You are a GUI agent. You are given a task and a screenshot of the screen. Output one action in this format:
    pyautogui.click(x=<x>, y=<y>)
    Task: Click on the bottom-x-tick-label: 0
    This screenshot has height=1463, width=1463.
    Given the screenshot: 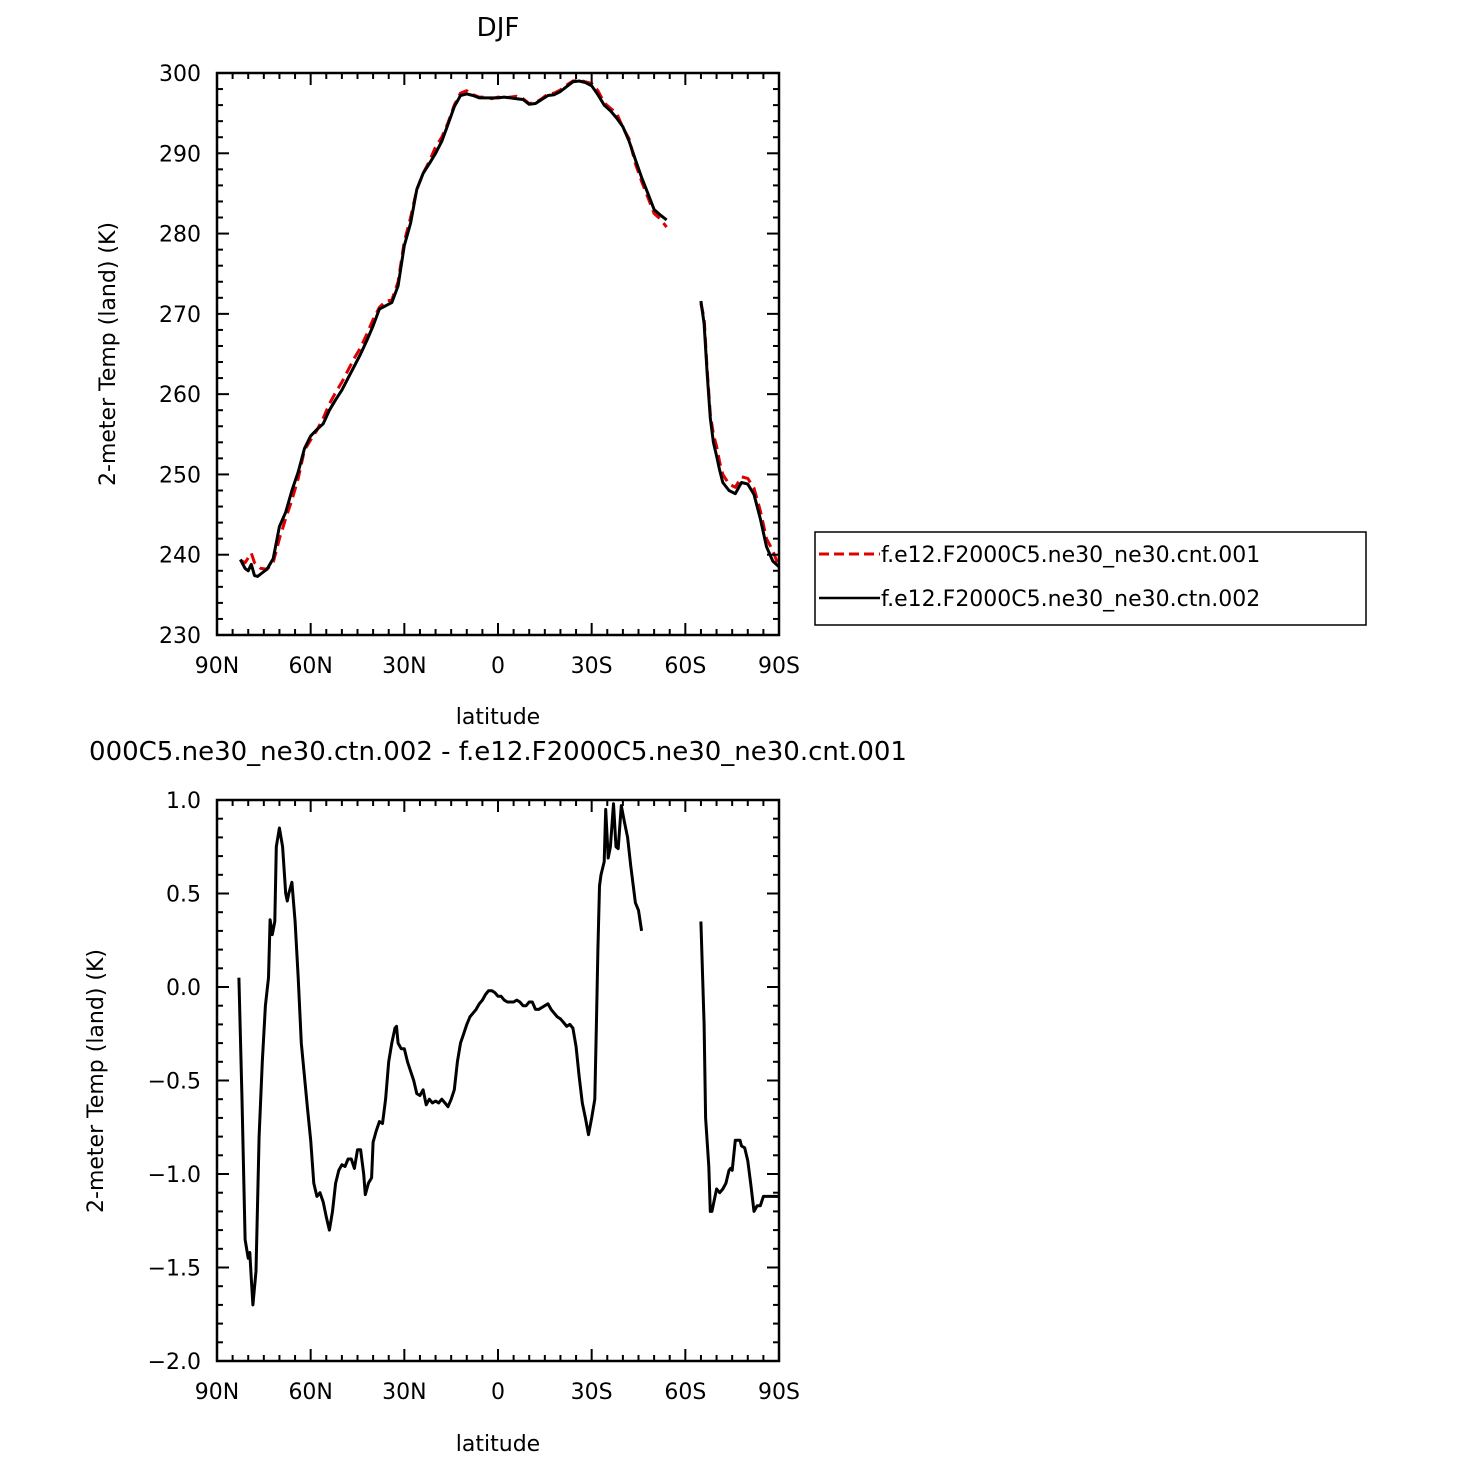 What is the action you would take?
    pyautogui.click(x=498, y=1392)
    